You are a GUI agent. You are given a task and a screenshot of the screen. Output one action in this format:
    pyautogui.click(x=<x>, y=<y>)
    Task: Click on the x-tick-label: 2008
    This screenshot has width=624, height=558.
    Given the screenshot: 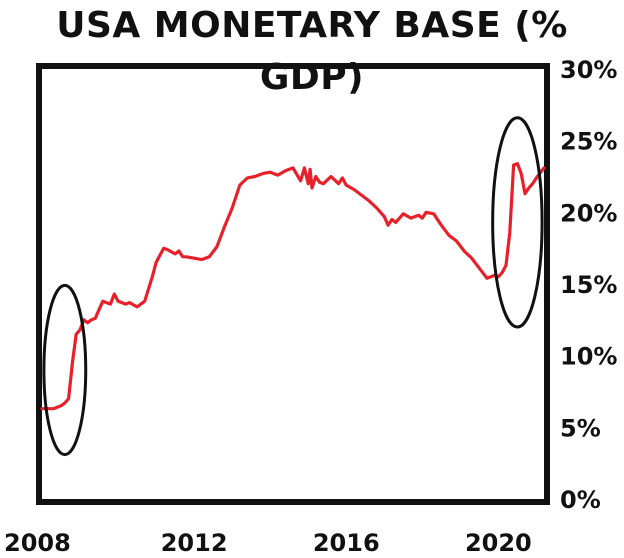 What is the action you would take?
    pyautogui.click(x=37, y=543)
    